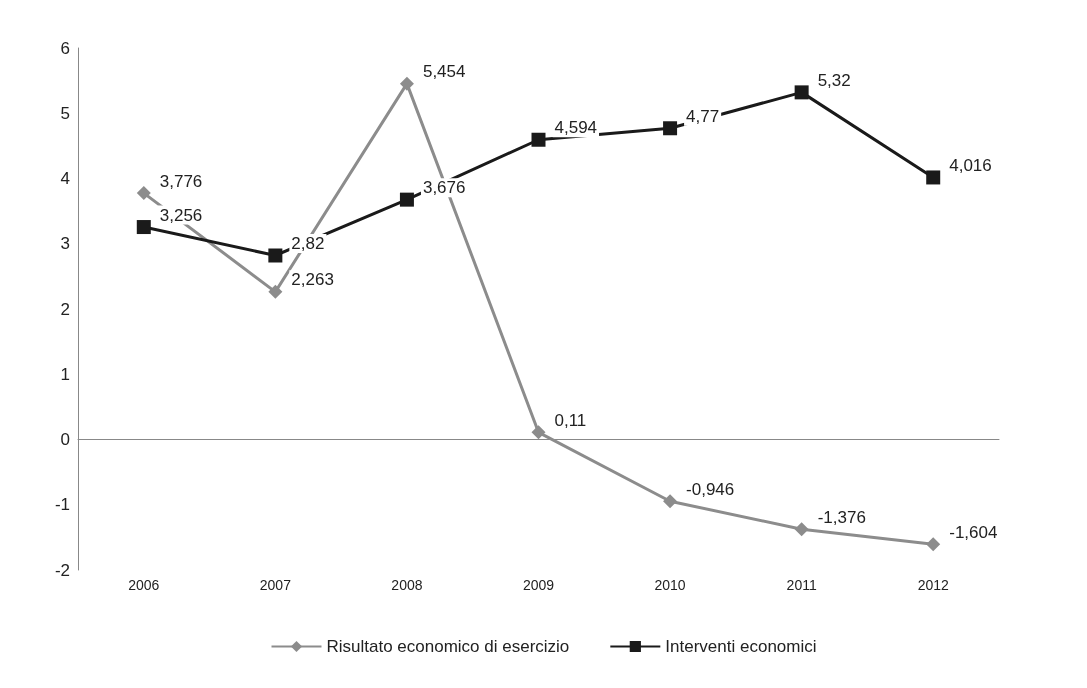 Image resolution: width=1087 pixels, height=688 pixels. Describe the element at coordinates (973, 532) in the screenshot. I see `data-label: -1,604` at that location.